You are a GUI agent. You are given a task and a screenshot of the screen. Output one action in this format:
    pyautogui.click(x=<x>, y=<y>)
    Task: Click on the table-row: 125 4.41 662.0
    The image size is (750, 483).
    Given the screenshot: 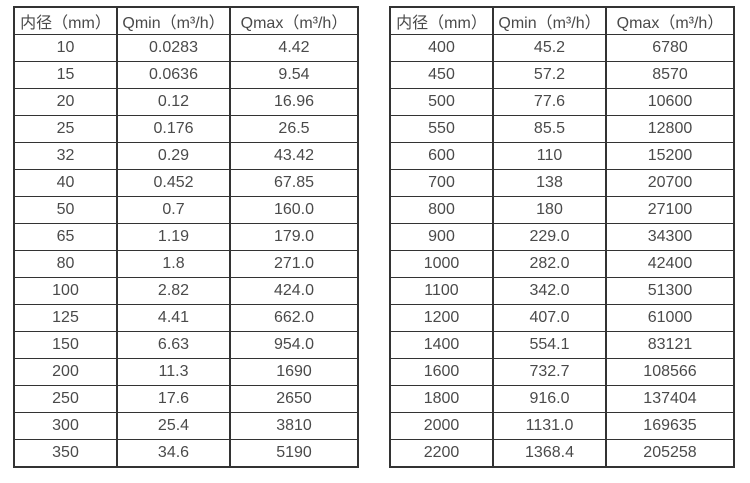 What is the action you would take?
    pyautogui.click(x=186, y=318)
    